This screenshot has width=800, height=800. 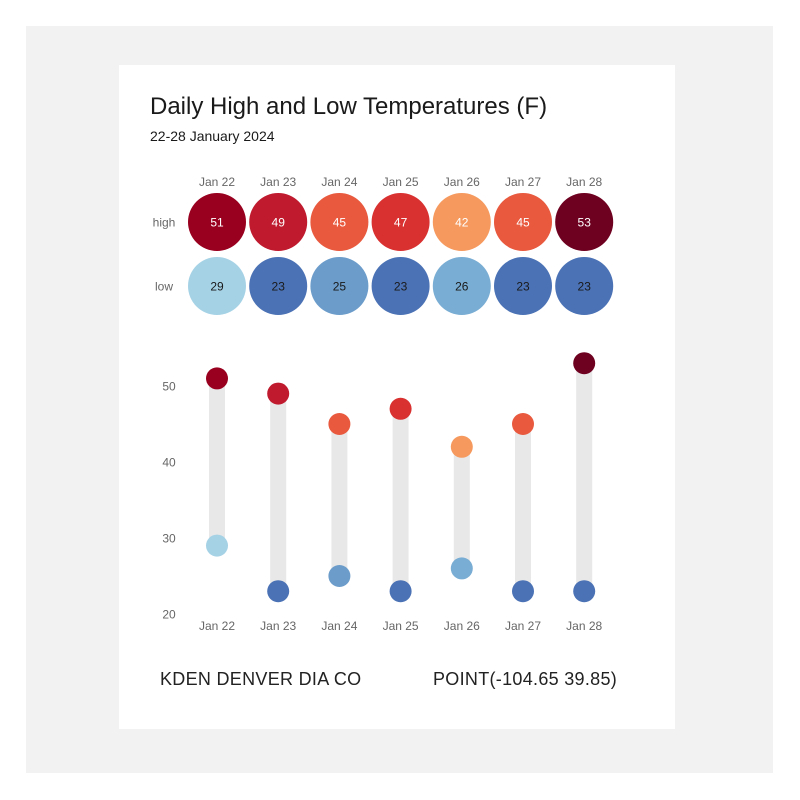 What do you see at coordinates (169, 615) in the screenshot?
I see `y-tick-label: 20` at bounding box center [169, 615].